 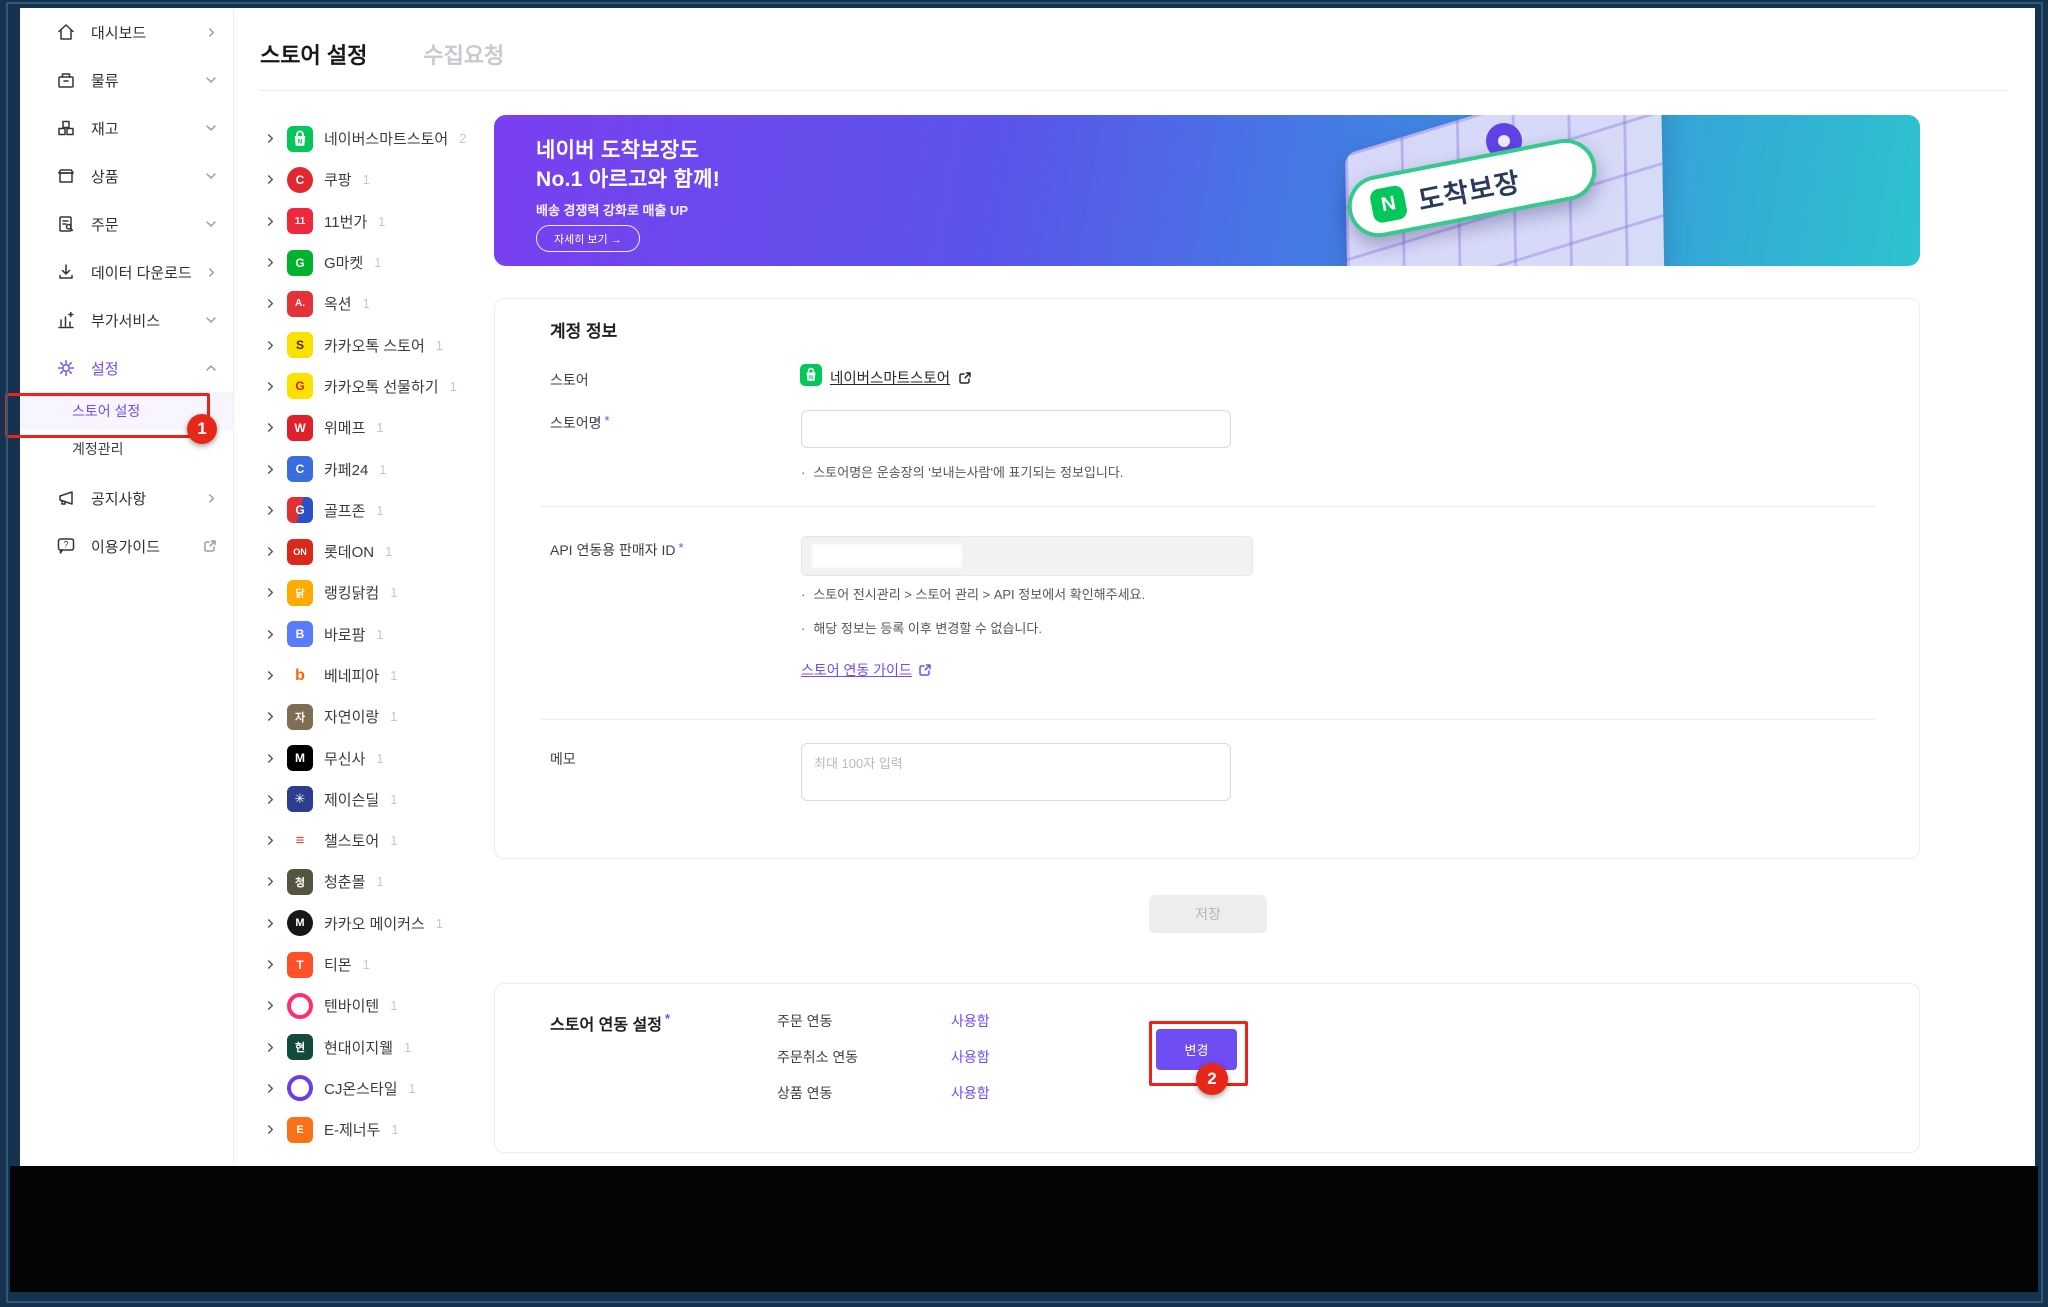 I want to click on sidebar-item-dashboard: 대시보드, so click(x=126, y=32).